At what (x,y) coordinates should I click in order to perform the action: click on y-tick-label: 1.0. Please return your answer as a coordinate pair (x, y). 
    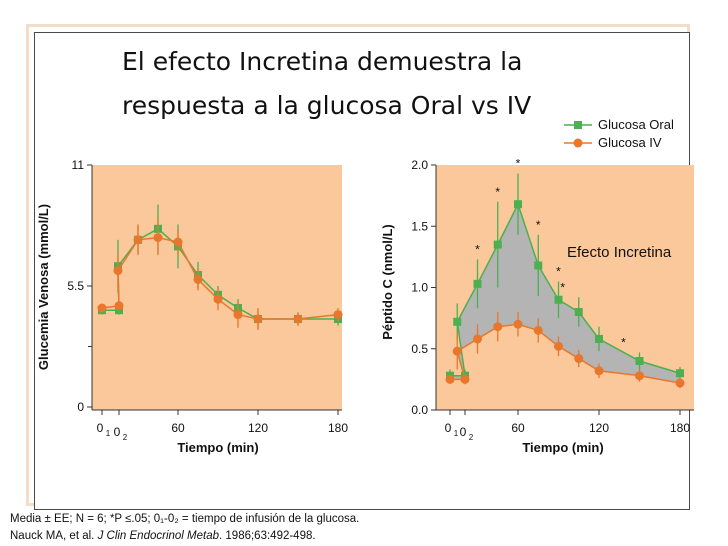
    Looking at the image, I should click on (419, 288).